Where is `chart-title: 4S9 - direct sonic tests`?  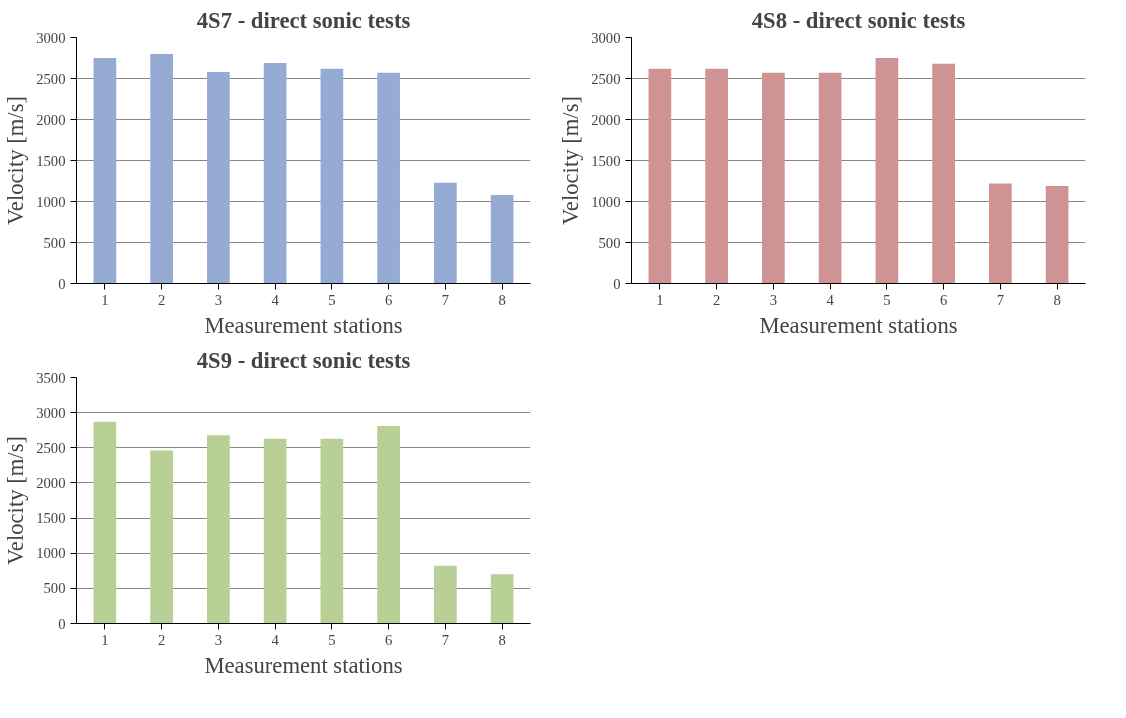
chart-title: 4S9 - direct sonic tests is located at coordinates (303, 360).